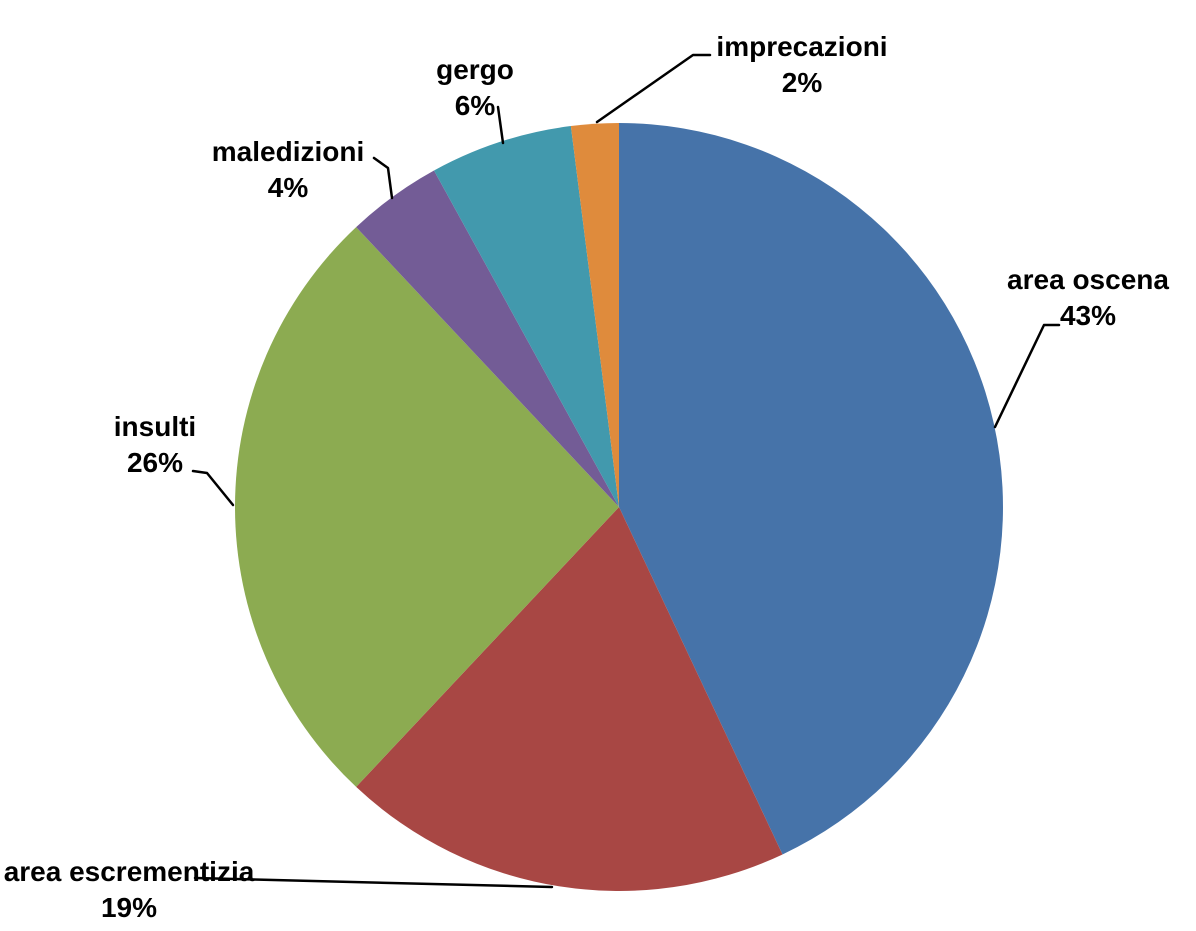  Describe the element at coordinates (155, 462) in the screenshot. I see `pie-label-percent: 26%` at that location.